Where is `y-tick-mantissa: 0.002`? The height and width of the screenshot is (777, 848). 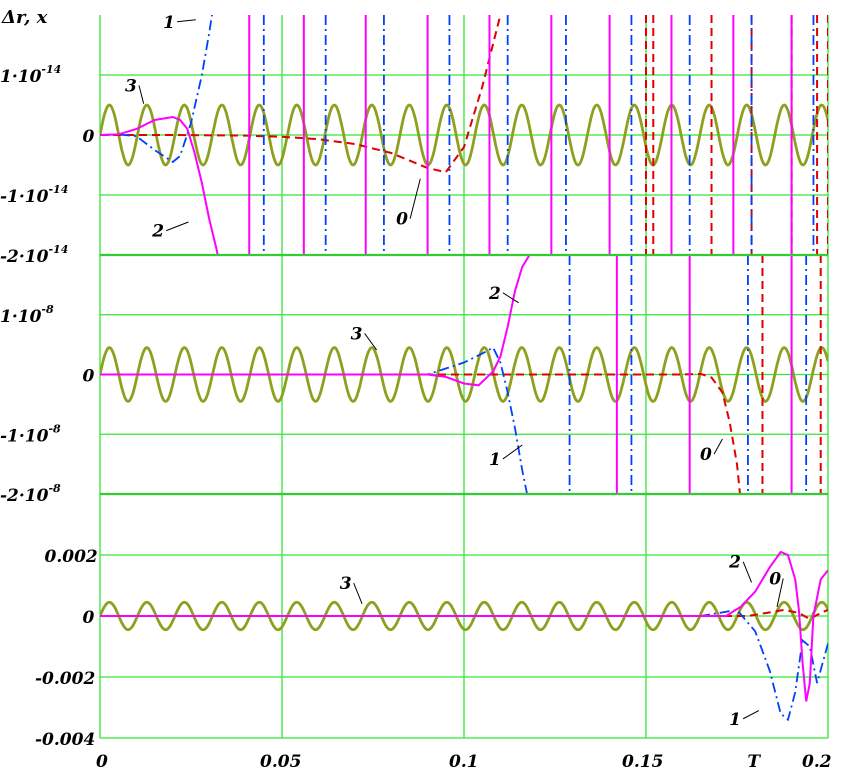 y-tick-mantissa: 0.002 is located at coordinates (71, 557).